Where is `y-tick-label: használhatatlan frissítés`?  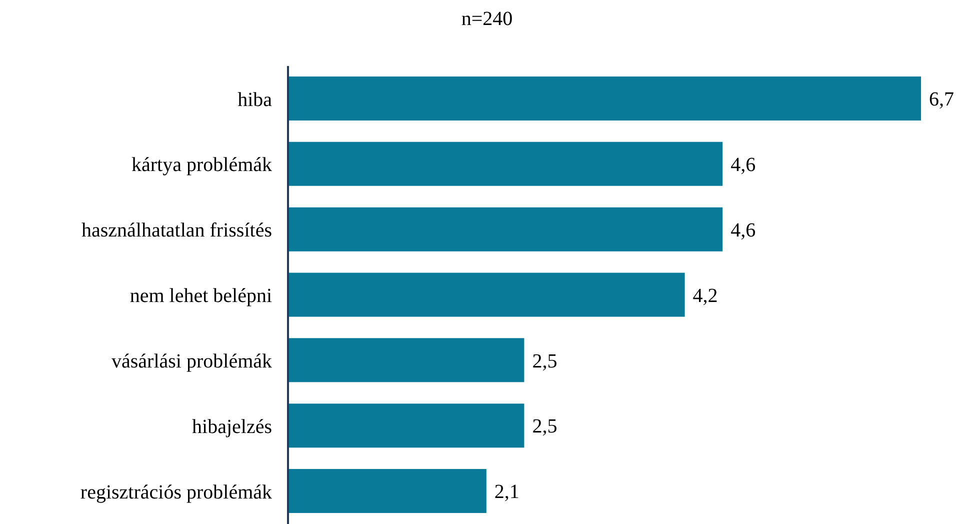
y-tick-label: használhatatlan frissítés is located at coordinates (177, 231).